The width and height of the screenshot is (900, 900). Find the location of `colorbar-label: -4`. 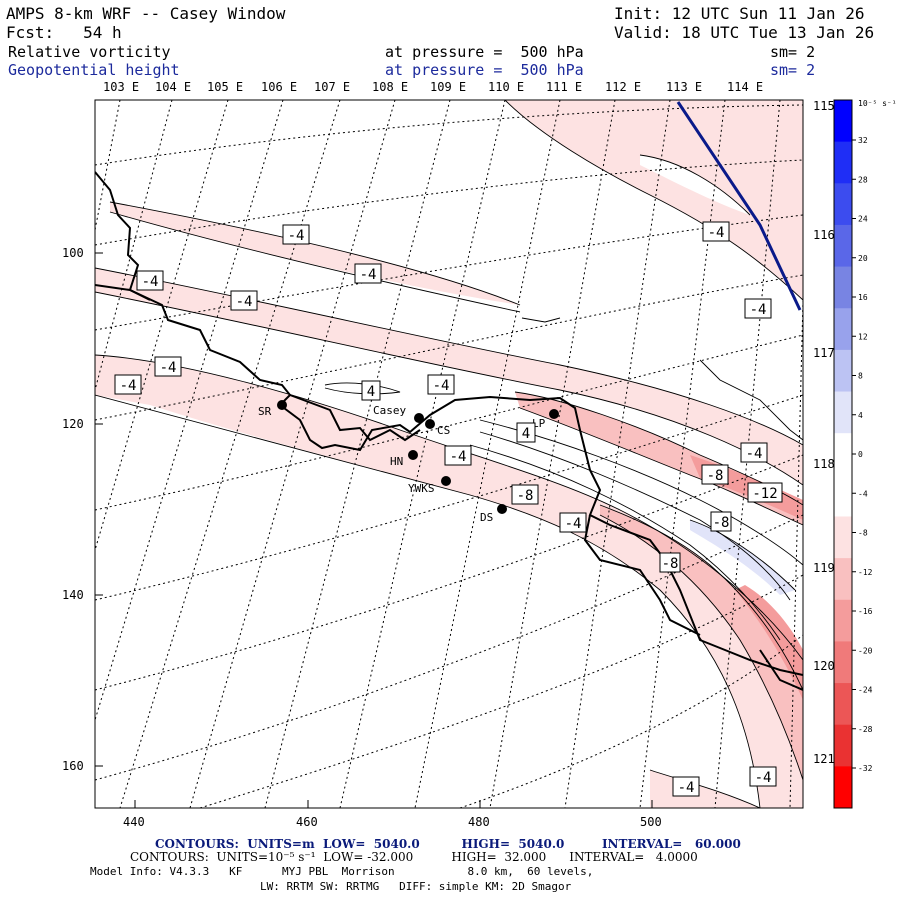

colorbar-label: -4 is located at coordinates (863, 493).